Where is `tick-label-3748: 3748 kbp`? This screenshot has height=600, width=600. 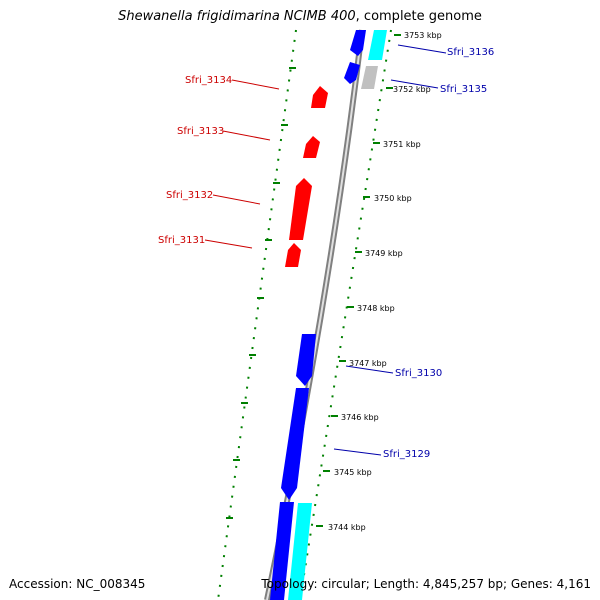
tick-label-3748: 3748 kbp is located at coordinates (376, 308).